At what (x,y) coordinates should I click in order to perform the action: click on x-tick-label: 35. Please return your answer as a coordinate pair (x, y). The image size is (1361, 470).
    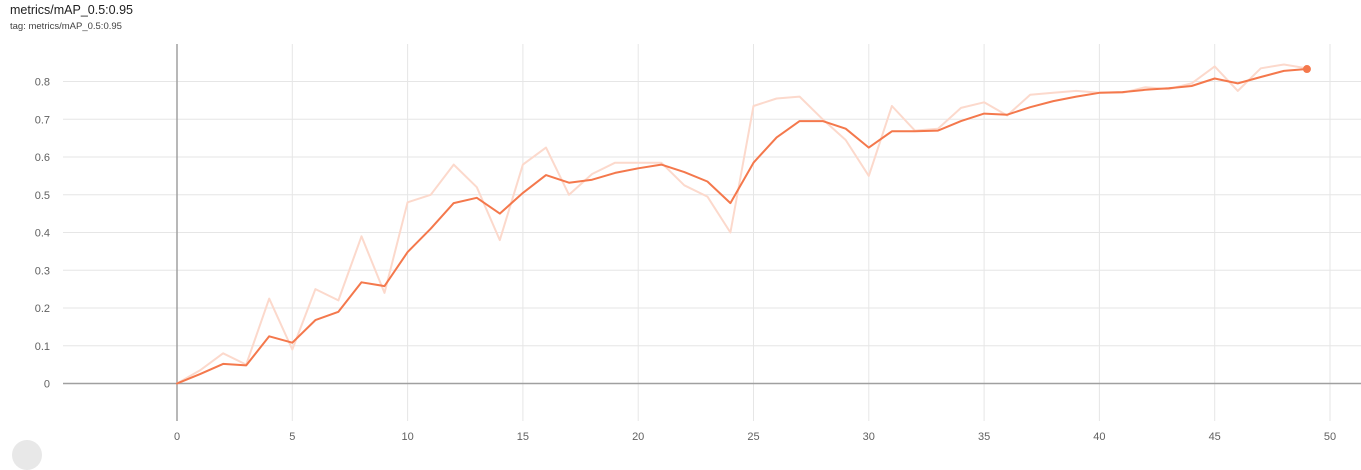
    Looking at the image, I should click on (984, 437).